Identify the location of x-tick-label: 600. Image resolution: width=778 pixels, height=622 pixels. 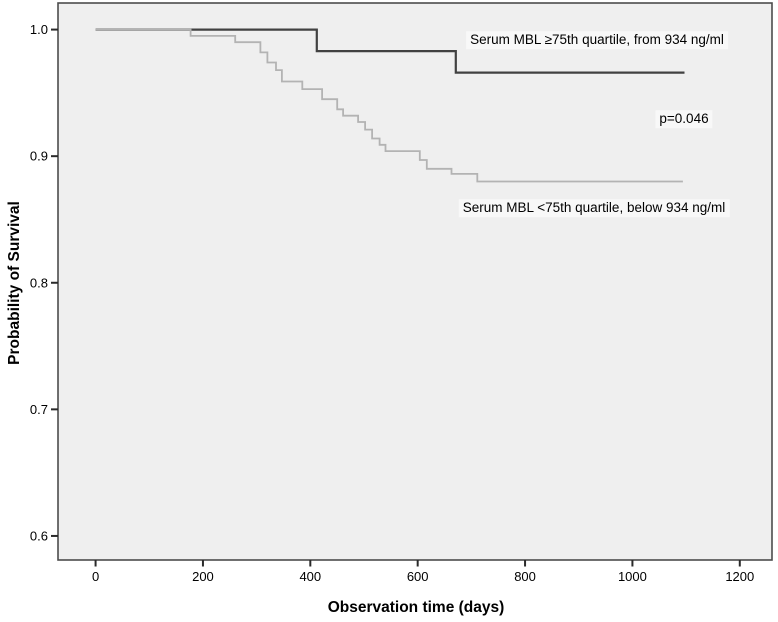
(418, 576).